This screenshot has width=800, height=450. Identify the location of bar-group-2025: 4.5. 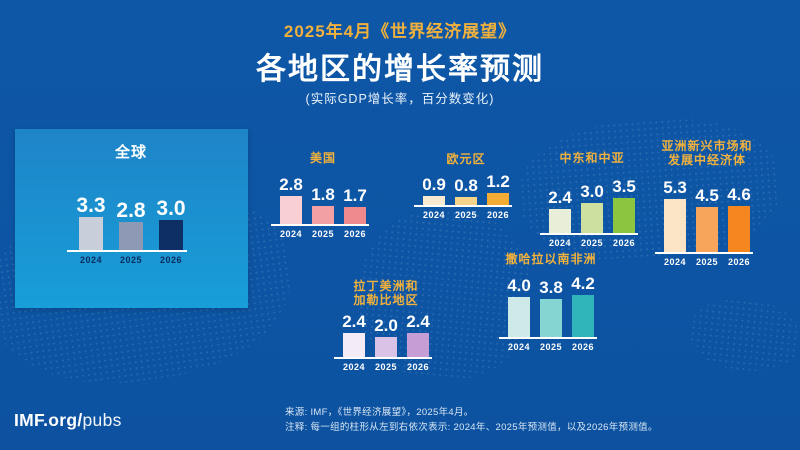
(707, 219).